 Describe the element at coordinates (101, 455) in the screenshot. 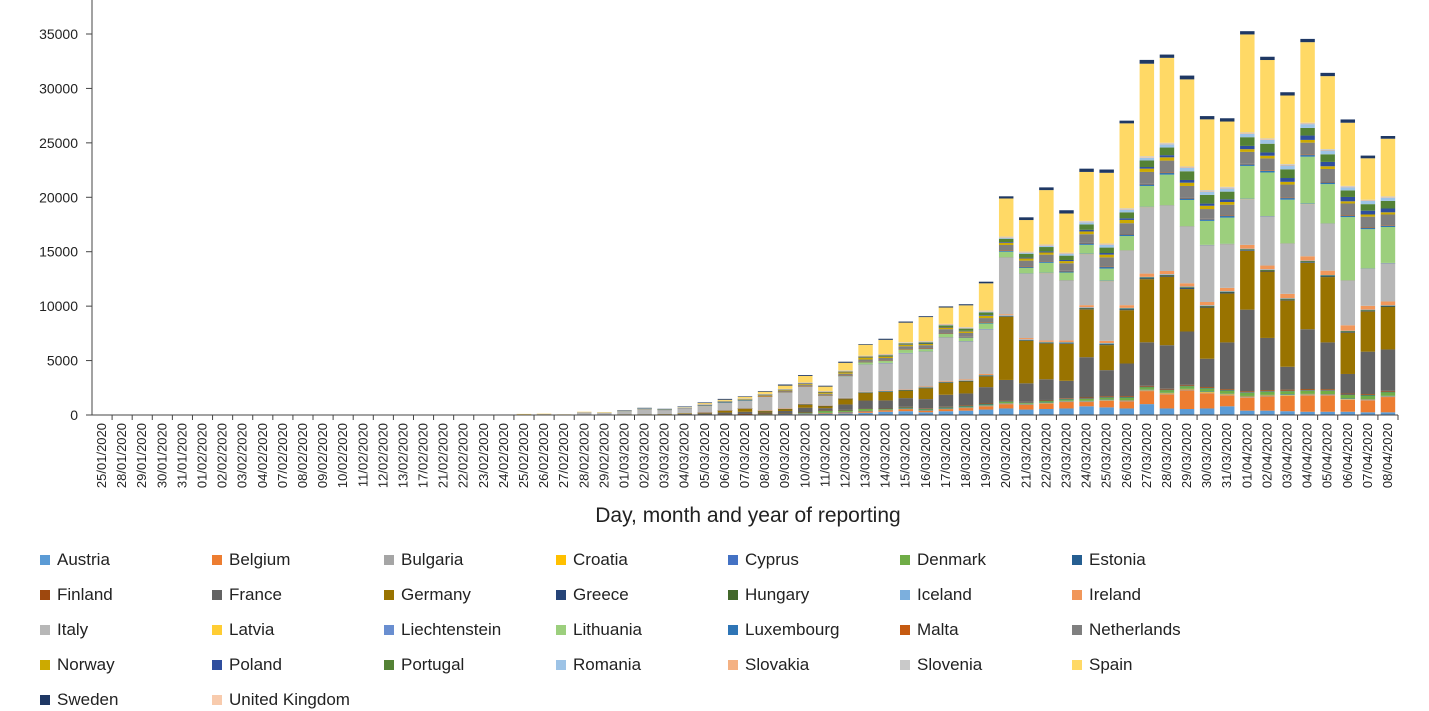

I see `x-tick-label: 25/01/2020` at that location.